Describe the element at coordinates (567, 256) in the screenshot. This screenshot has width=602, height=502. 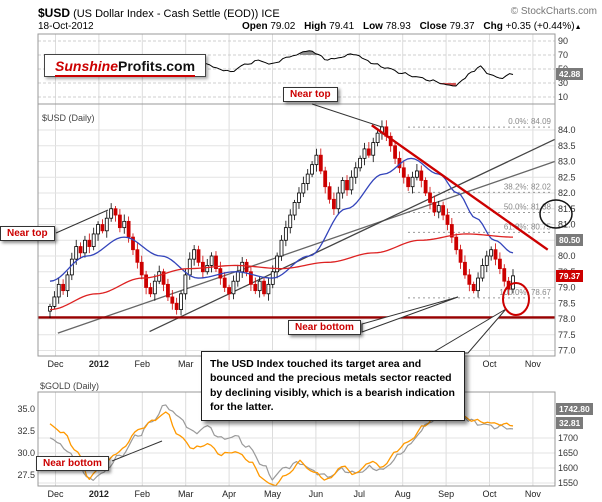
I see `svg-text: 80.0` at that location.